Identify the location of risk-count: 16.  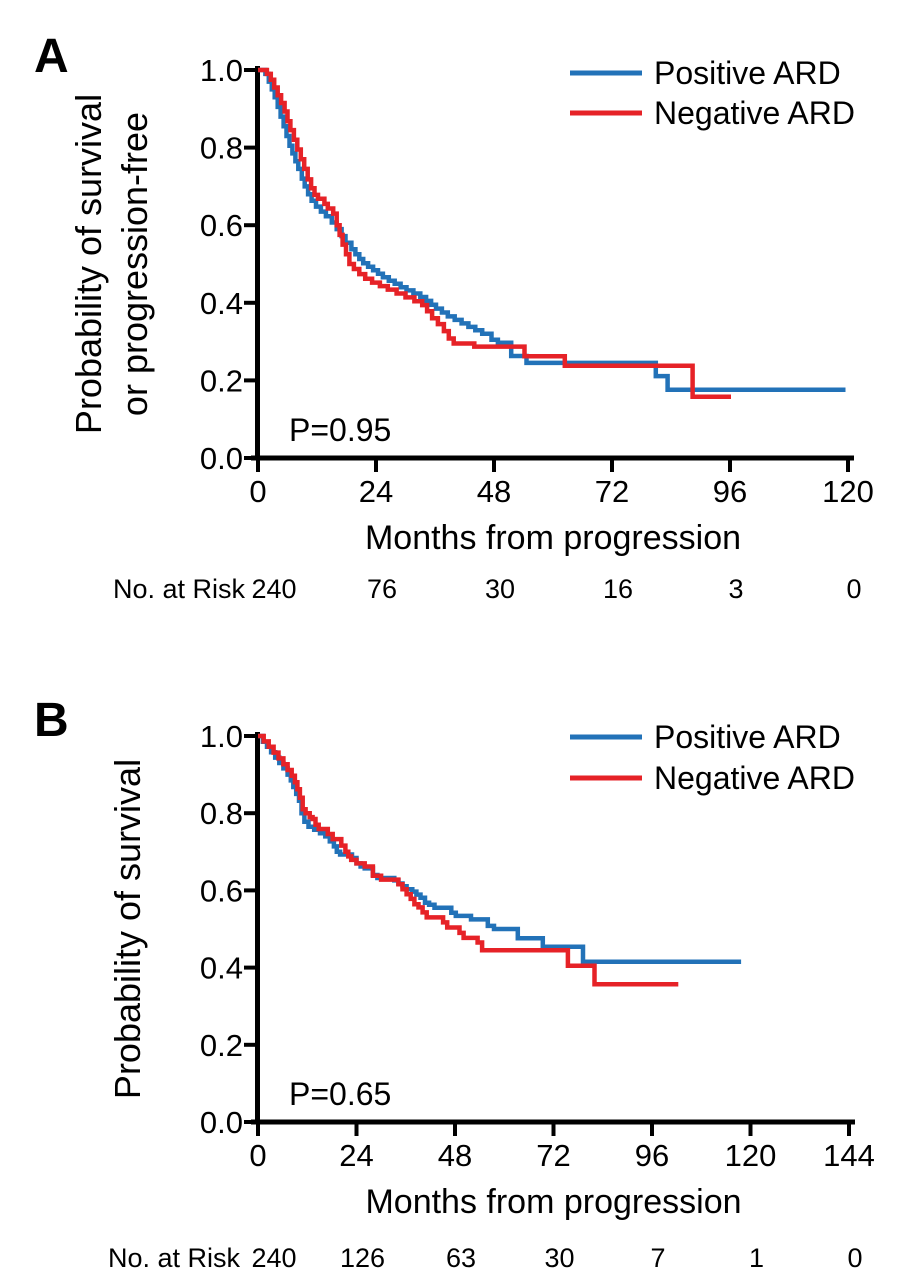
(618, 589).